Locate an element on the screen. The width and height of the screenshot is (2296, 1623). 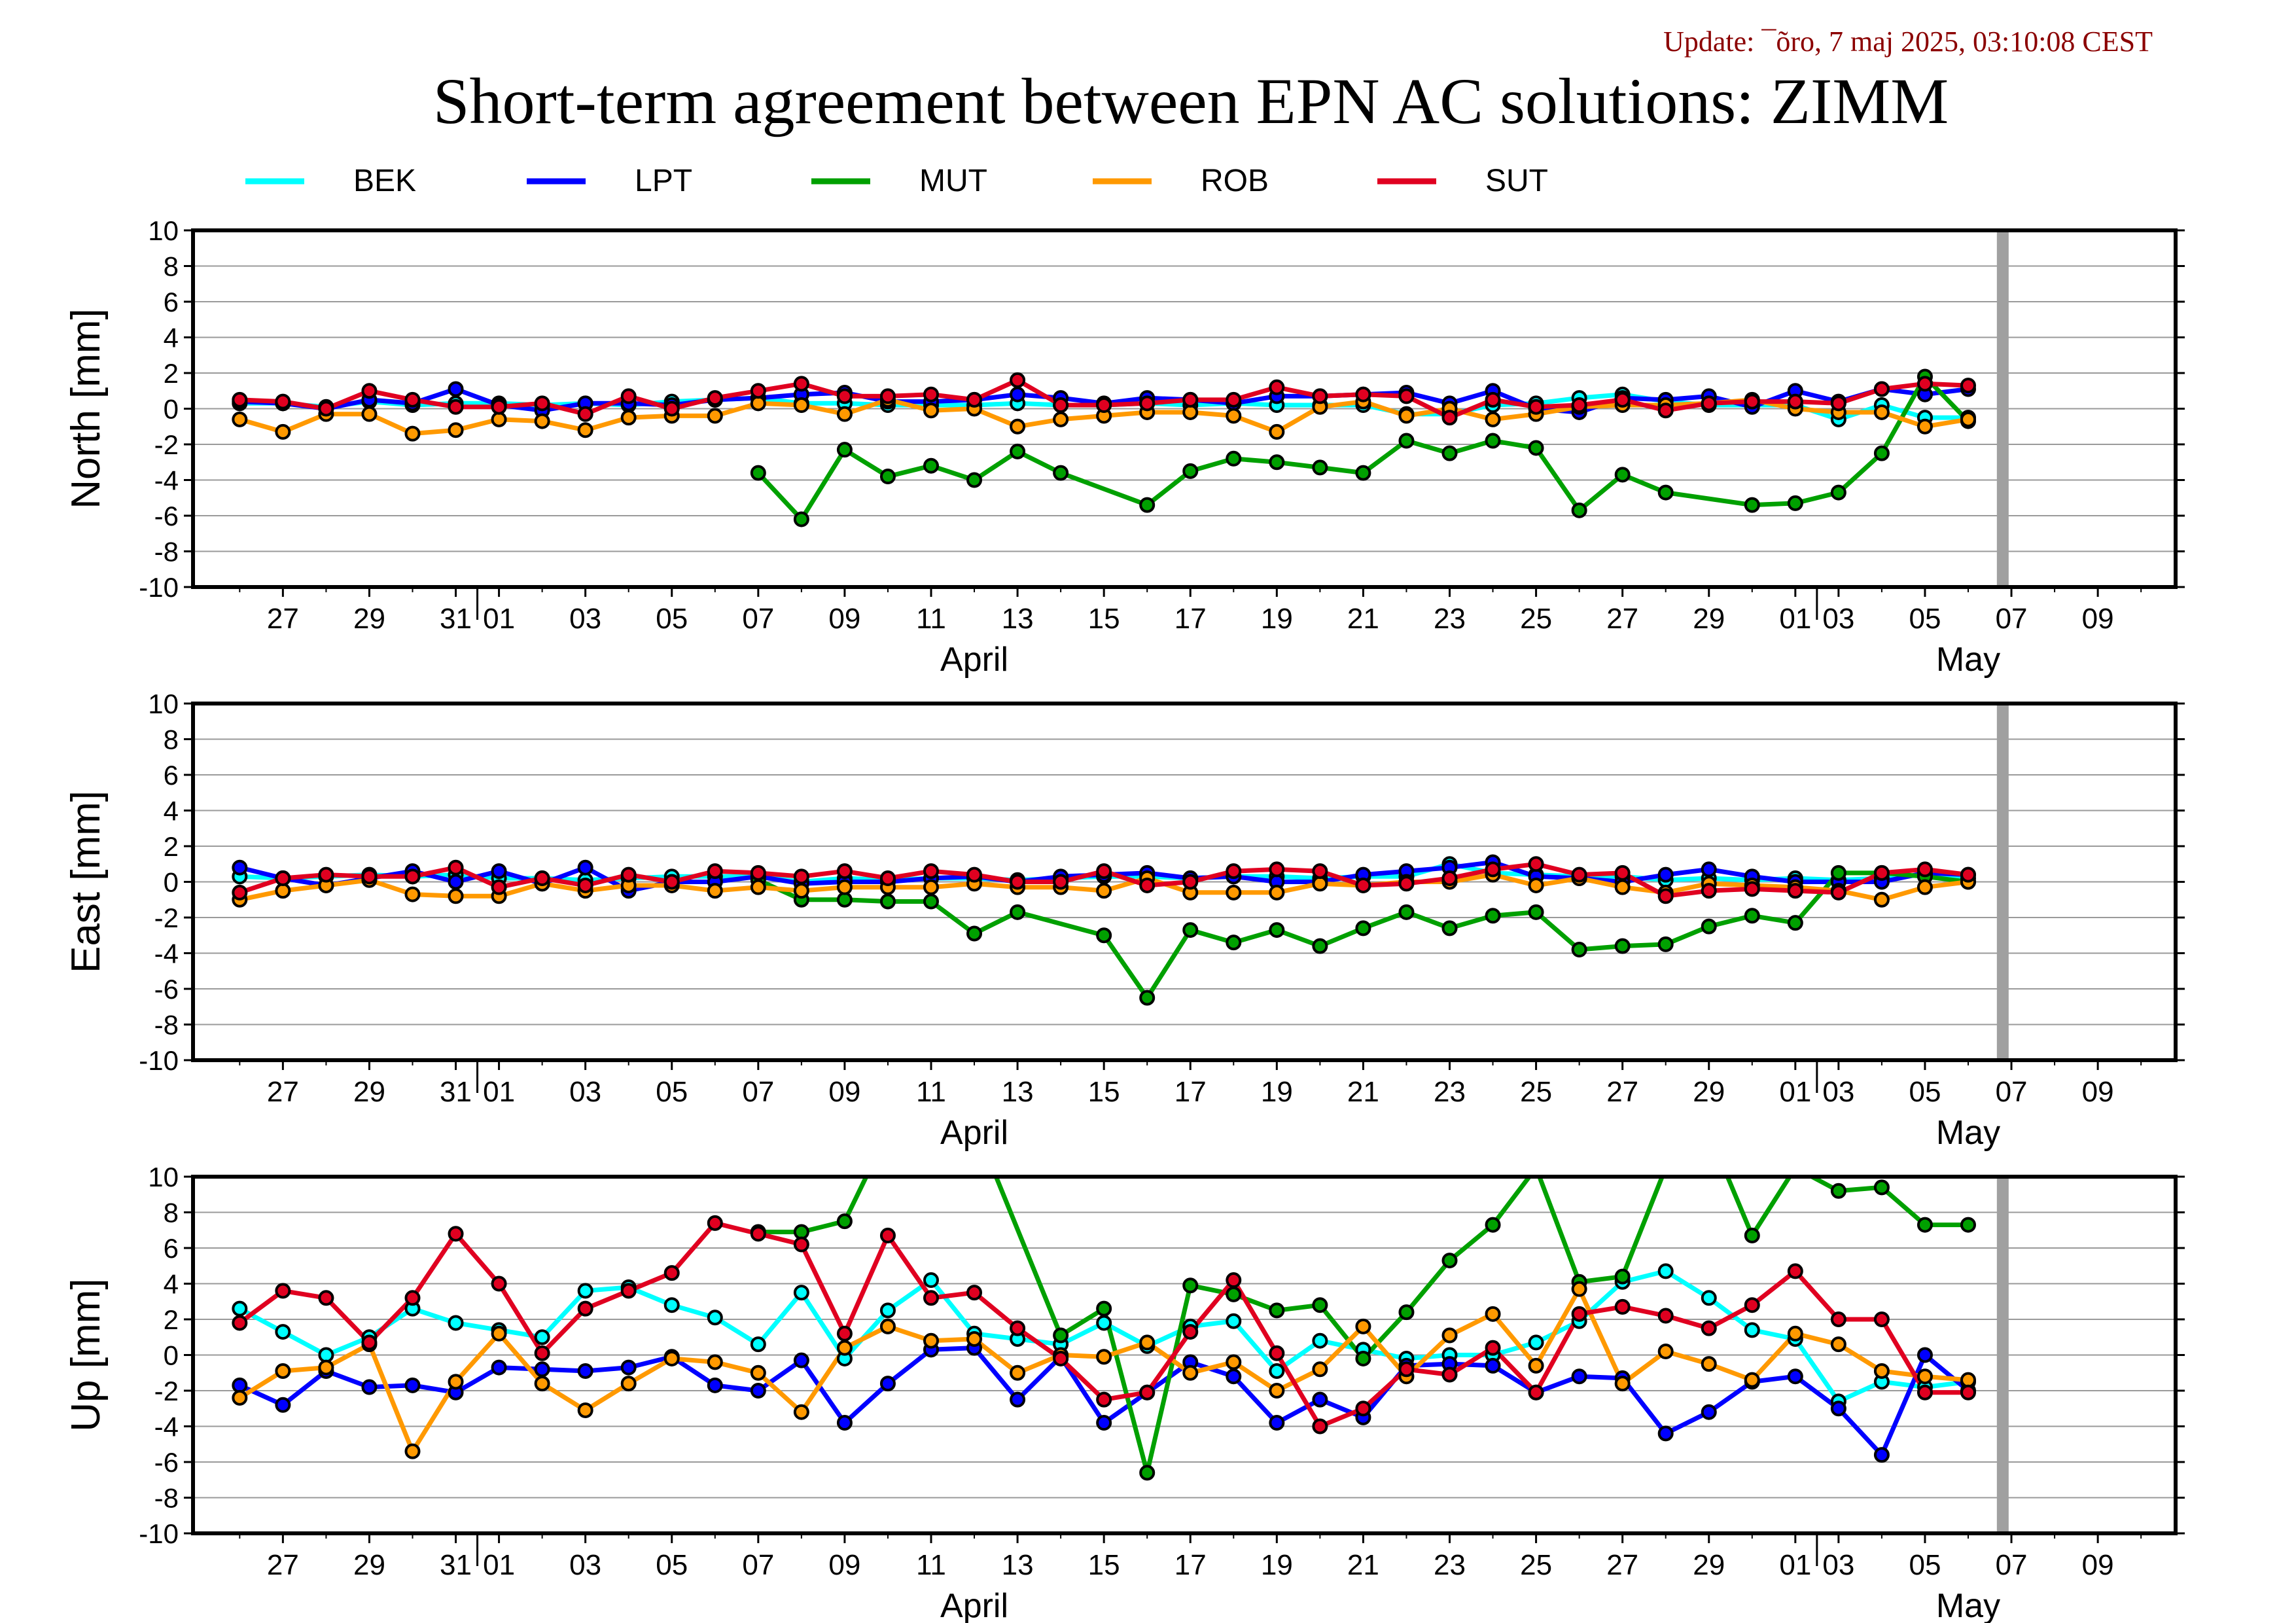
y-tick-label: -6 is located at coordinates (166, 516).